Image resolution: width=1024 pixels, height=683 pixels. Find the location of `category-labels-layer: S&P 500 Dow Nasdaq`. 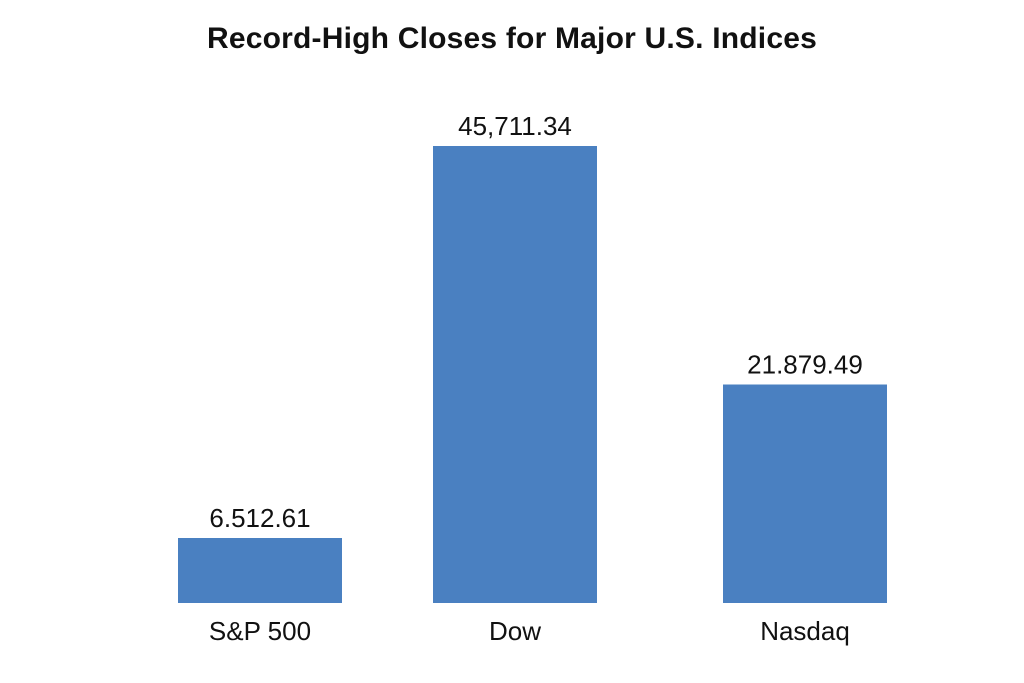

category-labels-layer: S&P 500 Dow Nasdaq is located at coordinates (529, 631).